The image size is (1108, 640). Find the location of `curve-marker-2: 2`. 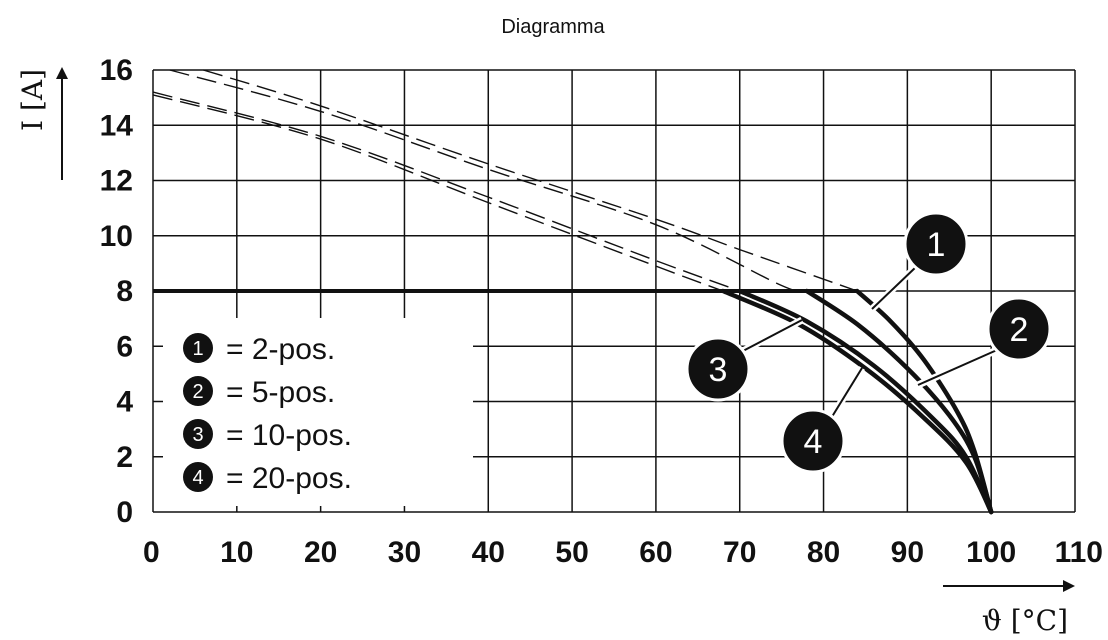

curve-marker-2: 2 is located at coordinates (984, 342).